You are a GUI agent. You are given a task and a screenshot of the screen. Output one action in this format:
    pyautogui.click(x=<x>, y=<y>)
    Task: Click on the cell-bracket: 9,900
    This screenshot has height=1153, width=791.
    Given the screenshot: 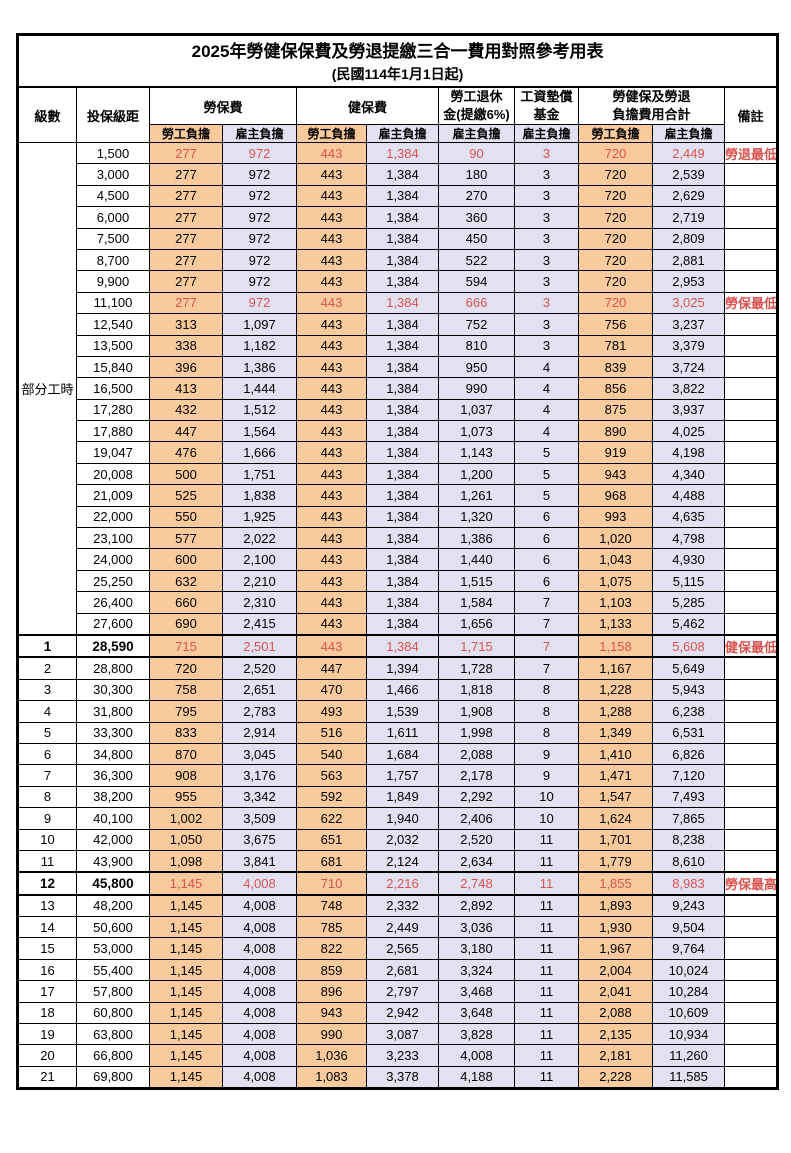 What is the action you would take?
    pyautogui.click(x=113, y=281)
    